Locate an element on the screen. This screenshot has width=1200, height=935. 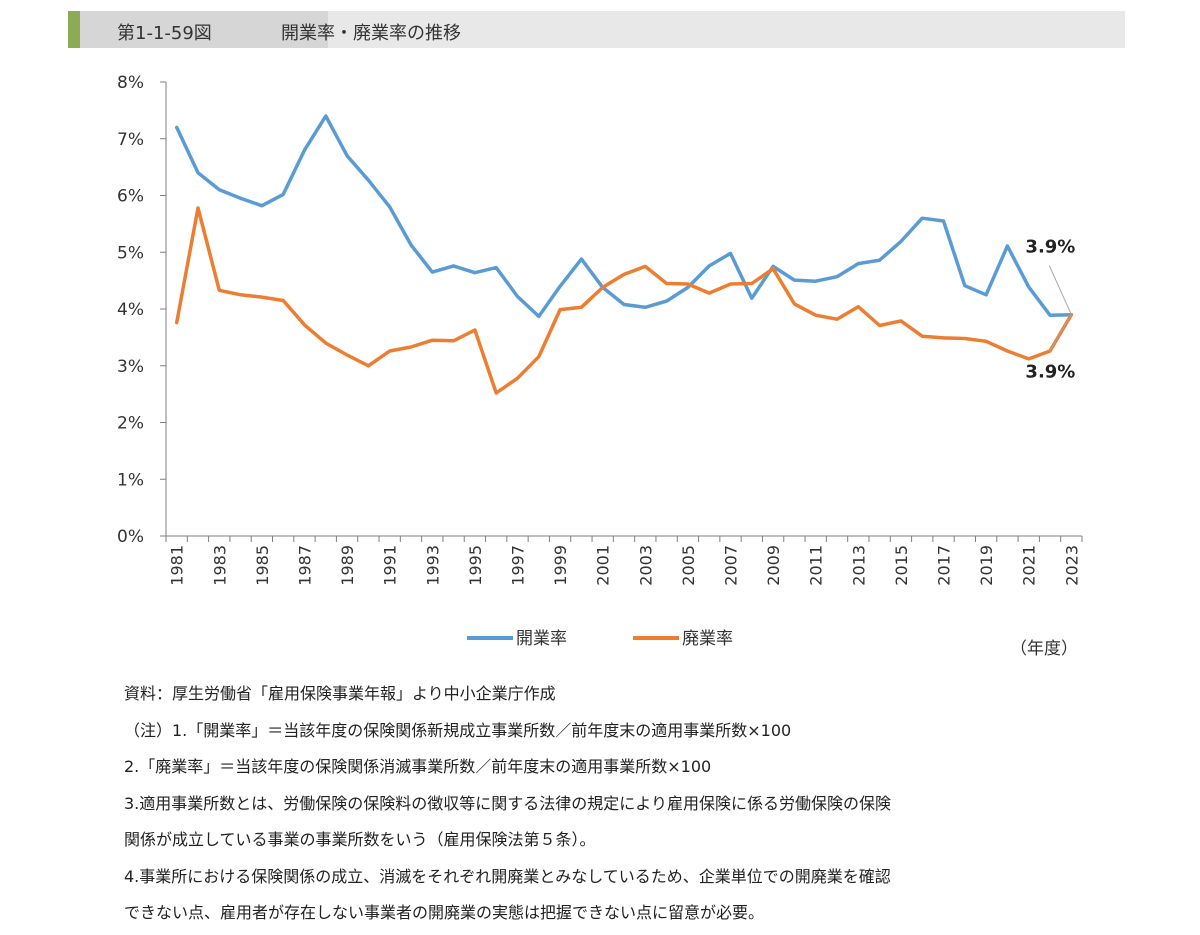
legend-label: 開業率 is located at coordinates (541, 639).